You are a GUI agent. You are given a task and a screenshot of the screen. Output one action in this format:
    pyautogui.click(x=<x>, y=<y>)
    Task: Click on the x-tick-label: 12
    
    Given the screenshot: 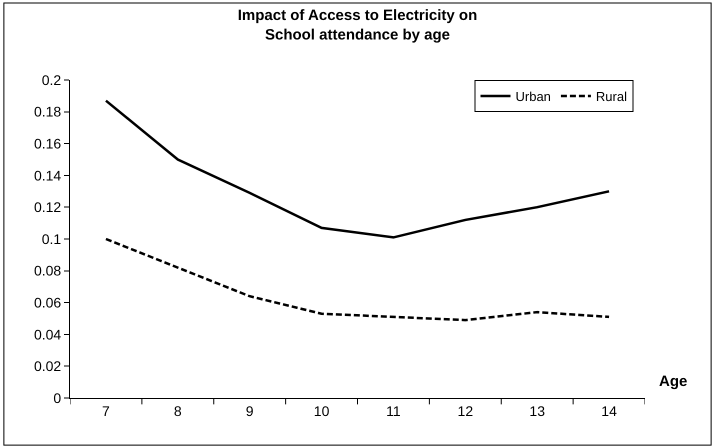 What is the action you would take?
    pyautogui.click(x=466, y=410)
    